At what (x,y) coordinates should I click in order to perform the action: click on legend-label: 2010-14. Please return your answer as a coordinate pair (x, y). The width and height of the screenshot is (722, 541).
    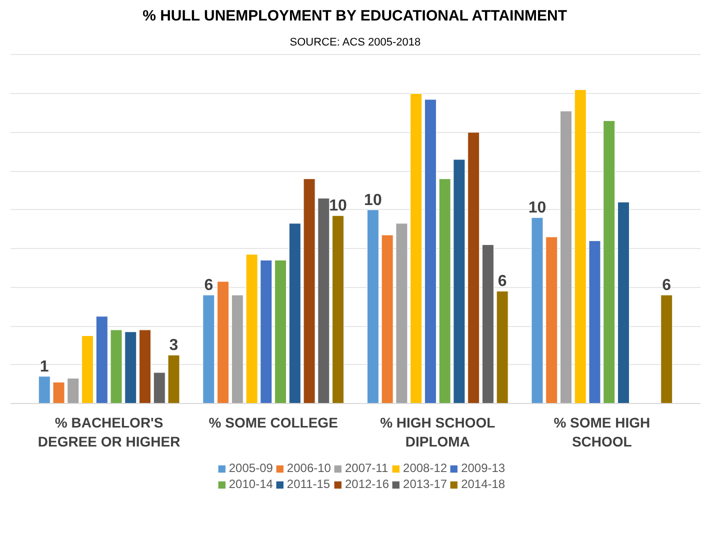
    Looking at the image, I should click on (250, 484).